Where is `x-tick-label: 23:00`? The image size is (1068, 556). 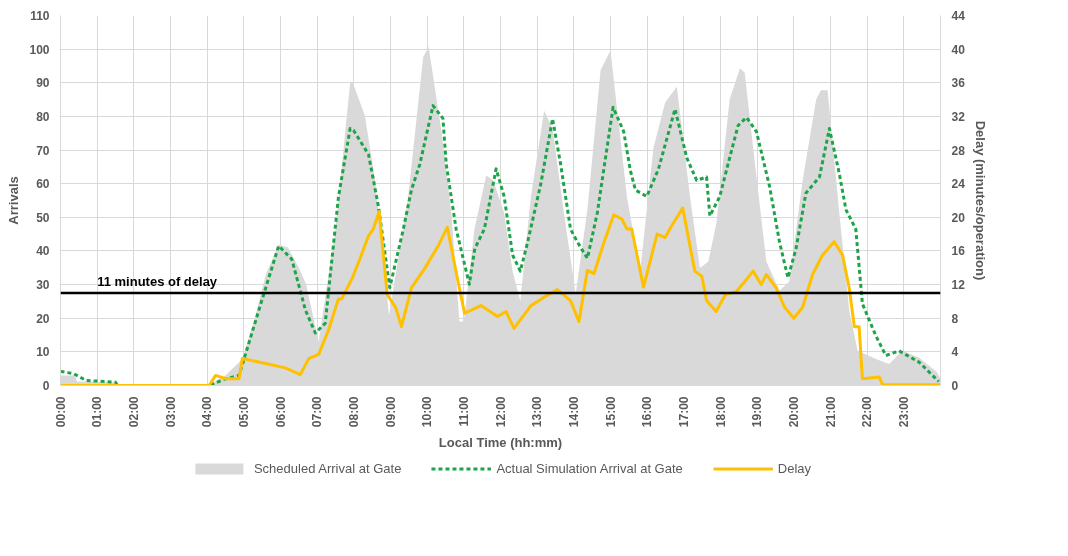 x-tick-label: 23:00 is located at coordinates (903, 412).